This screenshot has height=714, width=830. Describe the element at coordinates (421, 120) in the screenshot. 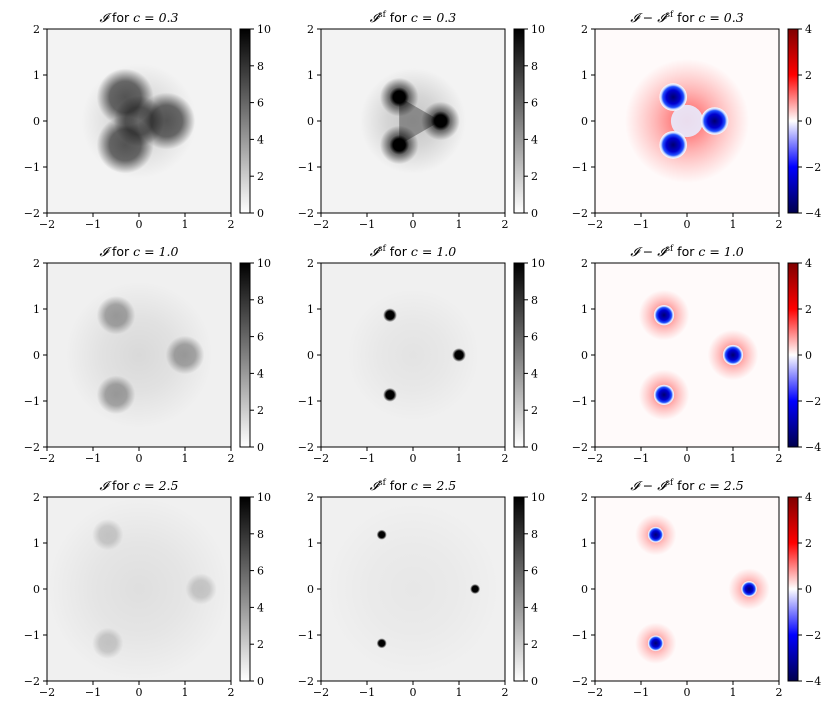

I see `heatmap-panel: −2 −1 0 1 2 −2 −1 0 1 2 𝓘sf for c = 0.3 0 2 4 6 8 10` at that location.